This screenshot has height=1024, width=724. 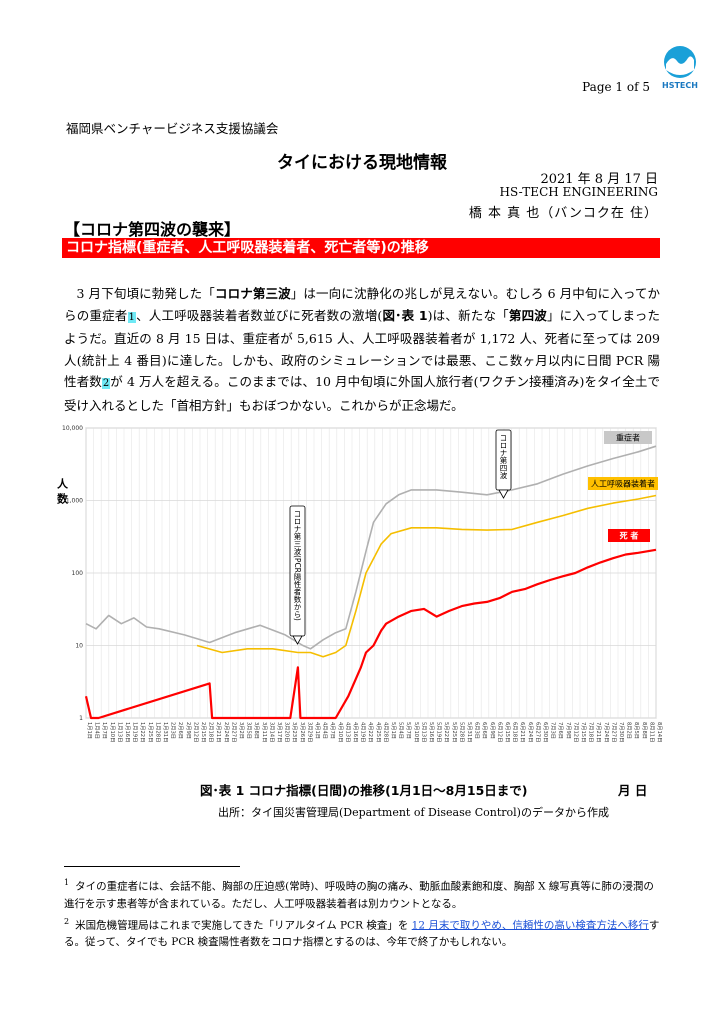 What do you see at coordinates (135, 732) in the screenshot?
I see `x-tick-label: 1月19日` at bounding box center [135, 732].